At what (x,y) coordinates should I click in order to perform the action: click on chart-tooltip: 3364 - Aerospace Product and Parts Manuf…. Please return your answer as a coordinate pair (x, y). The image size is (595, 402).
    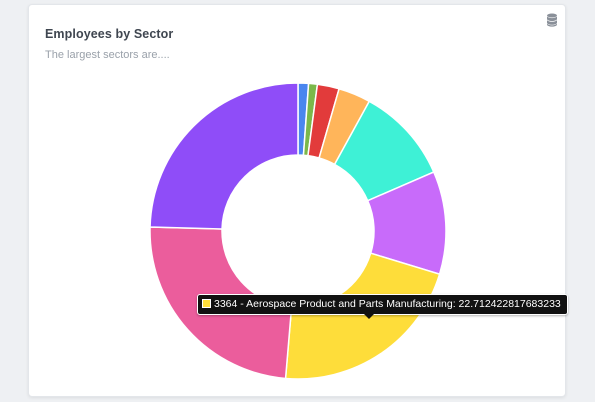
    Looking at the image, I should click on (382, 306).